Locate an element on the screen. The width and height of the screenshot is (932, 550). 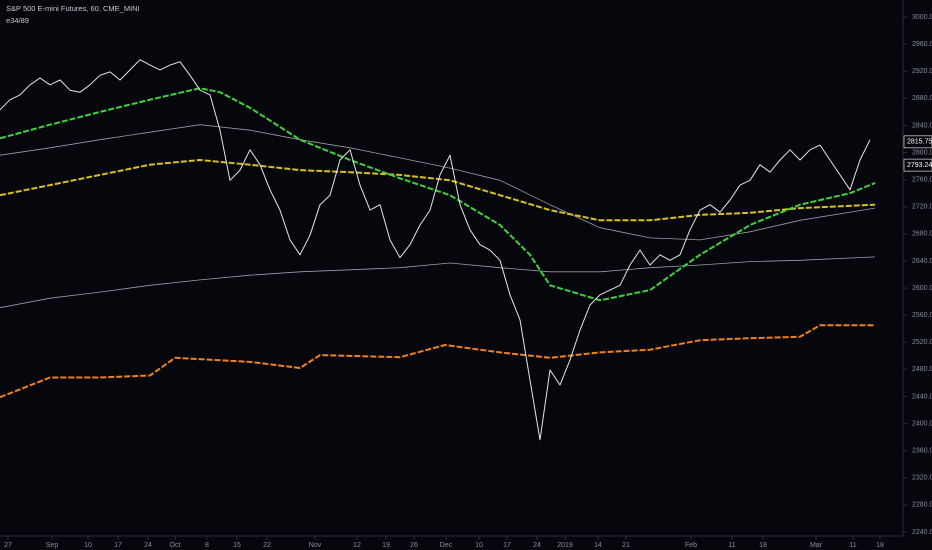
x-tick-label: 27 is located at coordinates (8, 545).